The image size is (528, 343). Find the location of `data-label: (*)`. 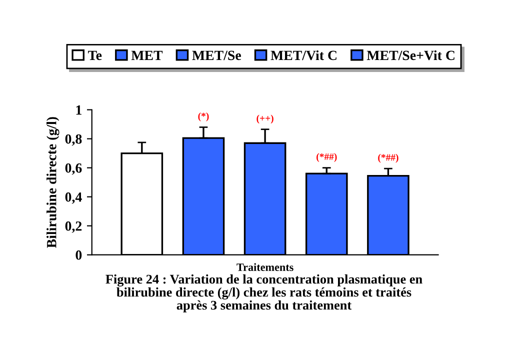

data-label: (*) is located at coordinates (203, 117).